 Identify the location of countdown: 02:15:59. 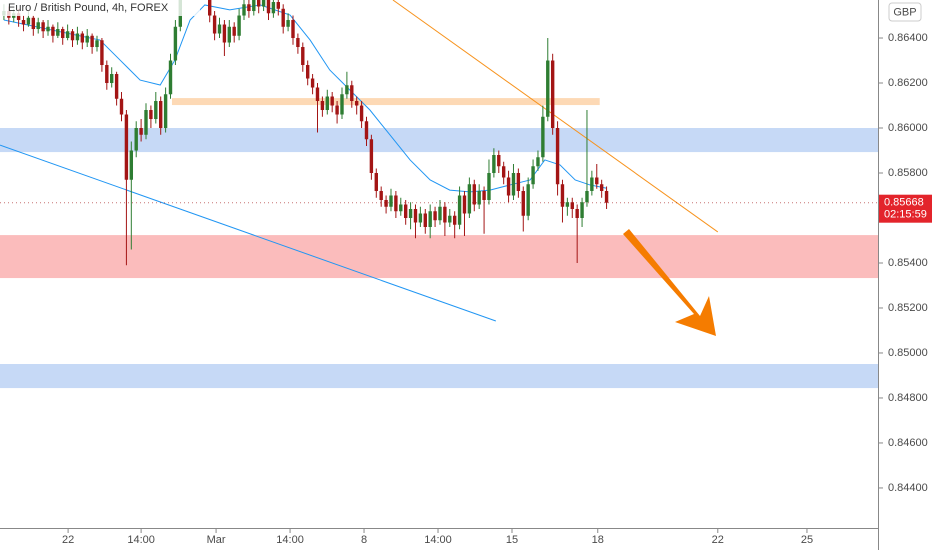
(905, 215).